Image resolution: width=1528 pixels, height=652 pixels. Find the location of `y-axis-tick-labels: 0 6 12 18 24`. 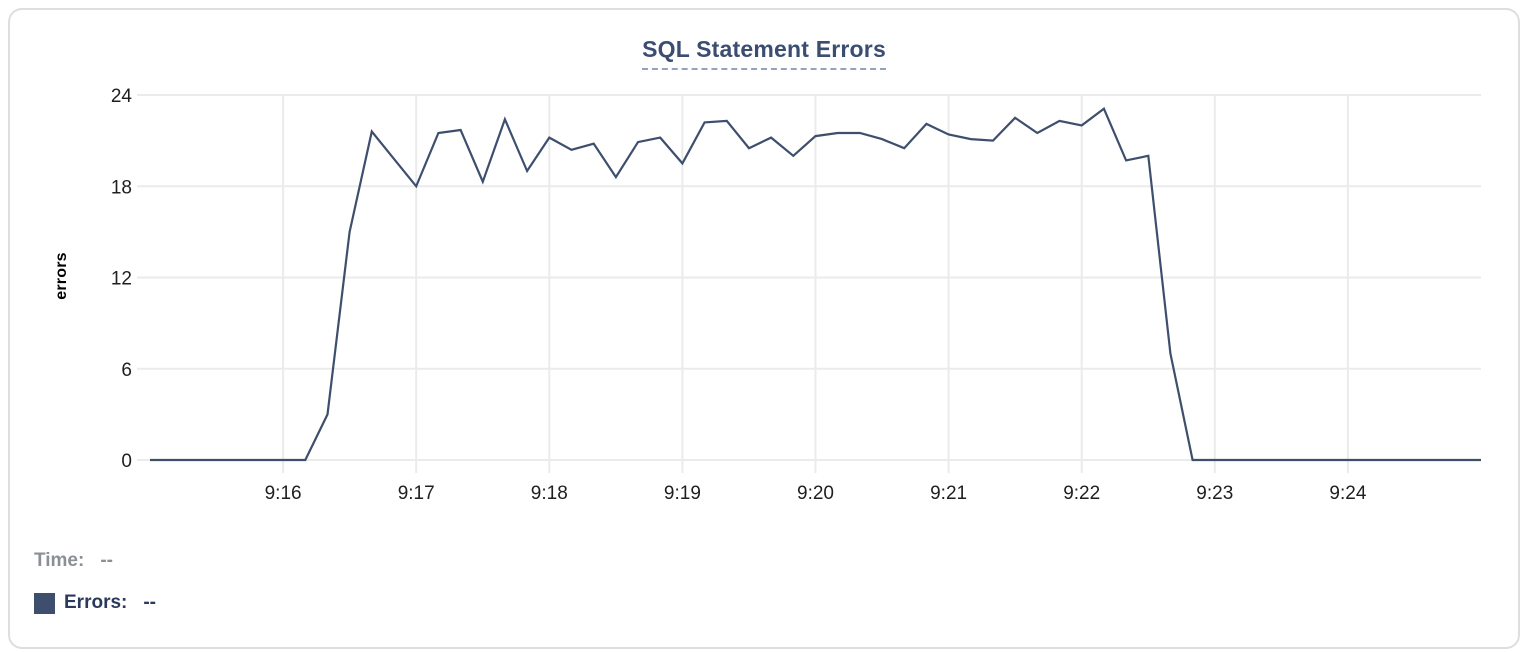

y-axis-tick-labels: 0 6 12 18 24 is located at coordinates (122, 279).